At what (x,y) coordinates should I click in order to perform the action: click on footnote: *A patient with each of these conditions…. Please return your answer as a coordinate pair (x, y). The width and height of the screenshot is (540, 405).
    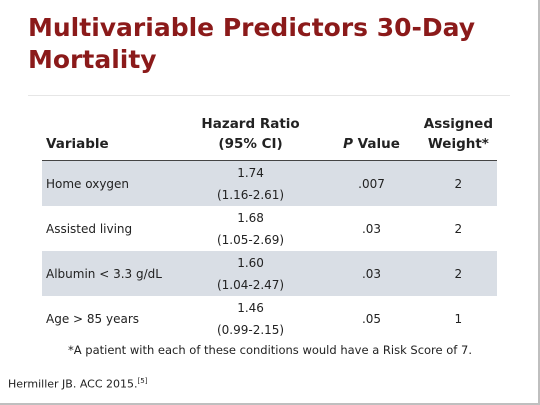
    Looking at the image, I should click on (270, 350).